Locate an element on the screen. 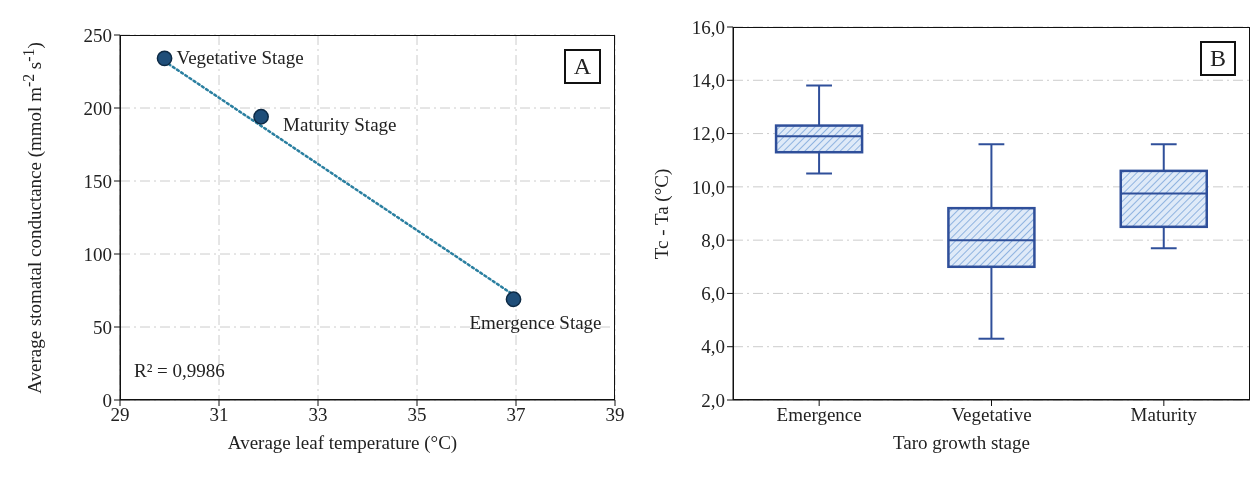  y-tick-label: 200 is located at coordinates (97, 108).